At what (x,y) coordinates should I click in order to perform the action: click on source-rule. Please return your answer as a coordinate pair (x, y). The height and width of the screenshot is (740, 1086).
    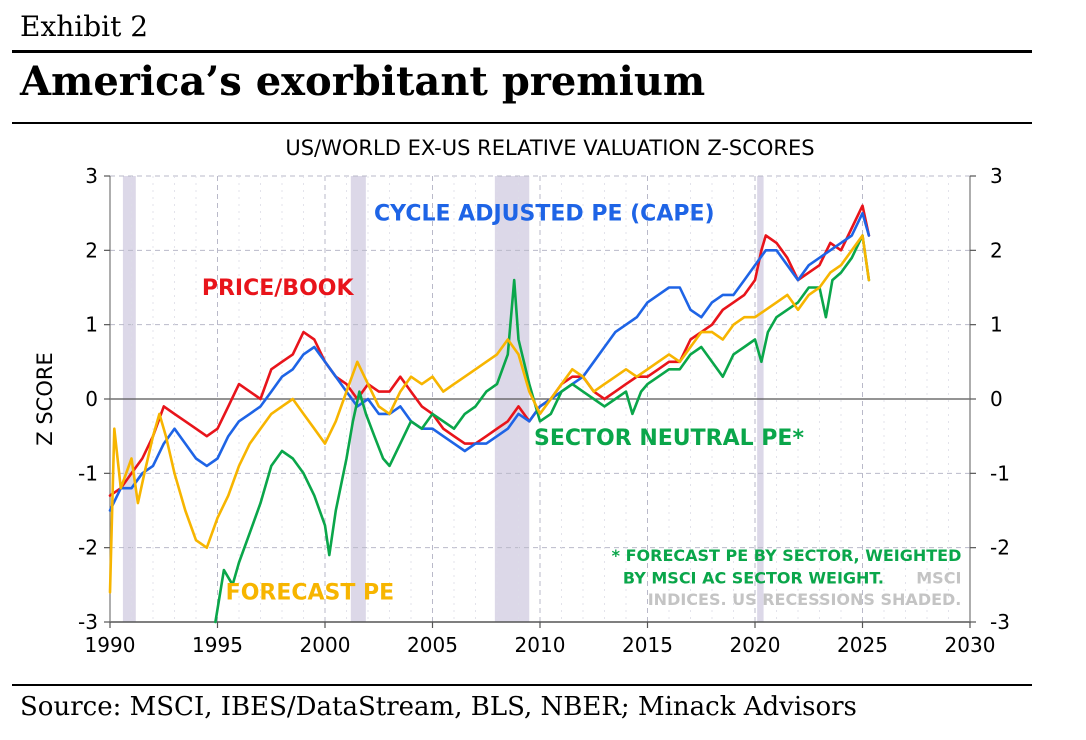
    Looking at the image, I should click on (522, 685).